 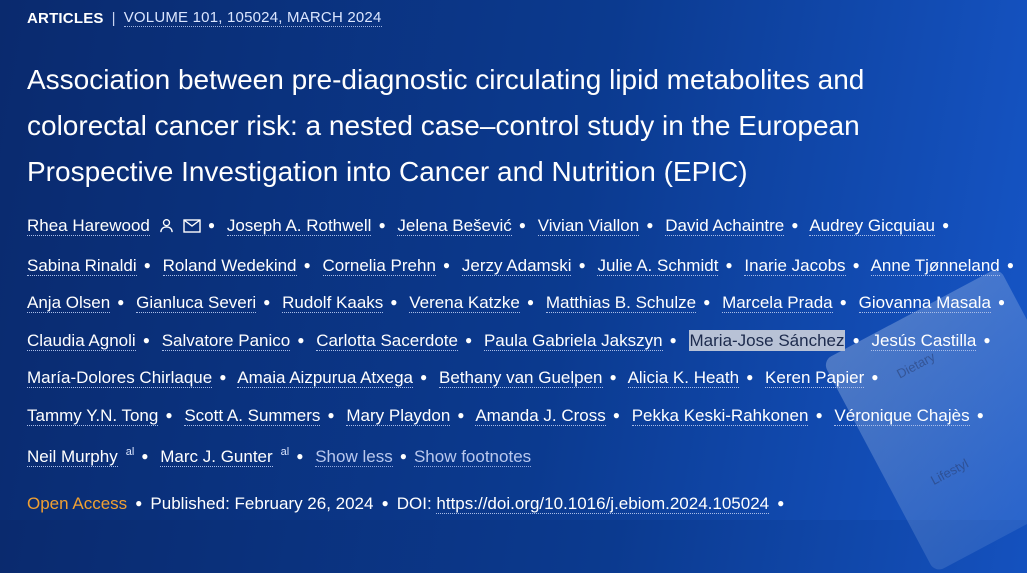 I want to click on author-link: Sabina Rinaldi, so click(x=82, y=265).